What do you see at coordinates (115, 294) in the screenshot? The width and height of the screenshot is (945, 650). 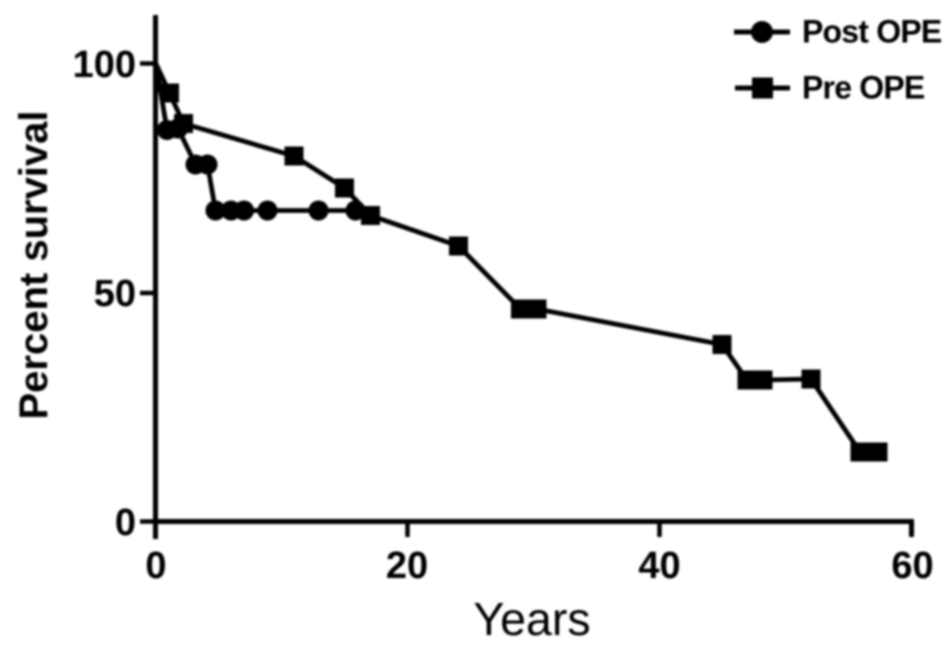 I see `svg-text: 50` at bounding box center [115, 294].